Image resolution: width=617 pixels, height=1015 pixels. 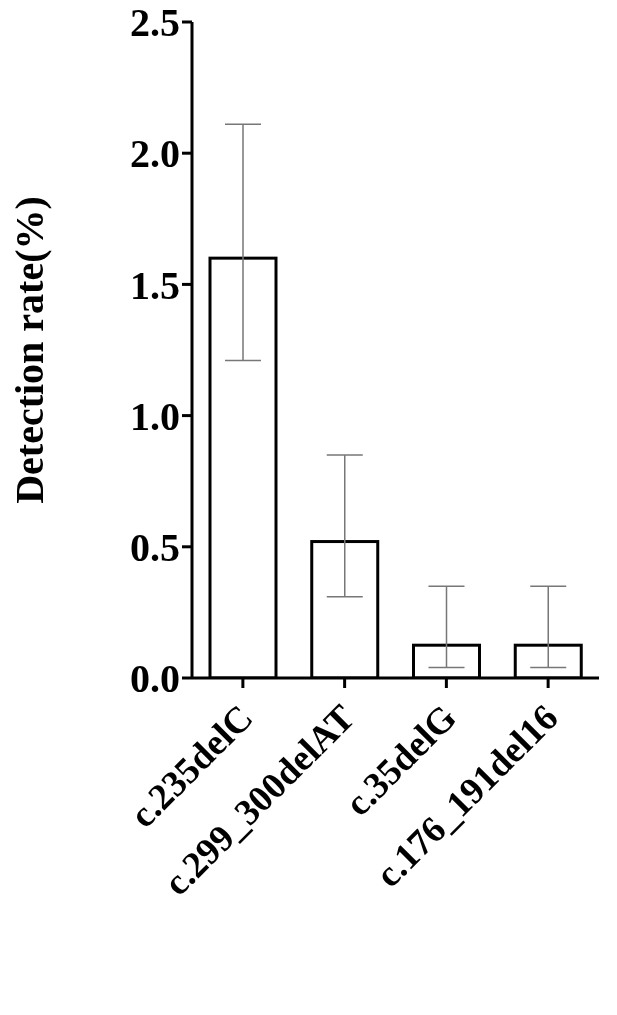 I want to click on y-tick-label: 1.0, so click(x=155, y=416).